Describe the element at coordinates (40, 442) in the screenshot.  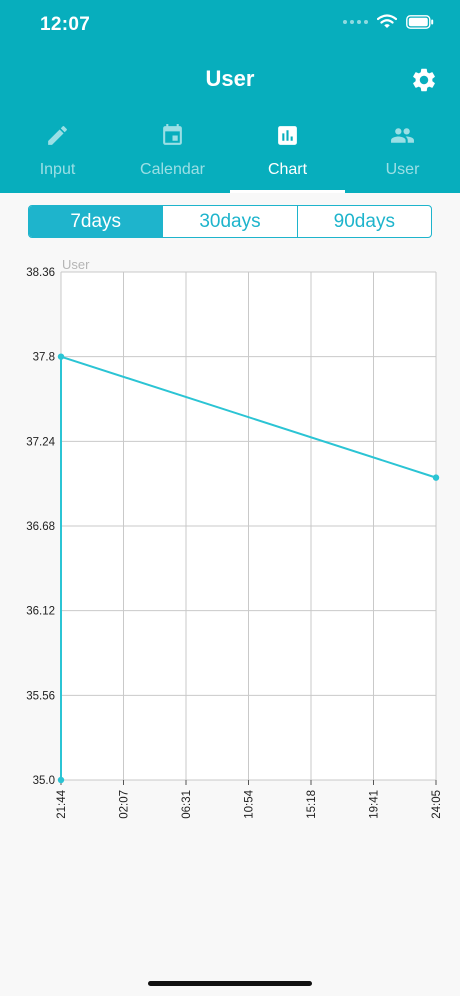
I see `y-tick-label: 37.24` at that location.